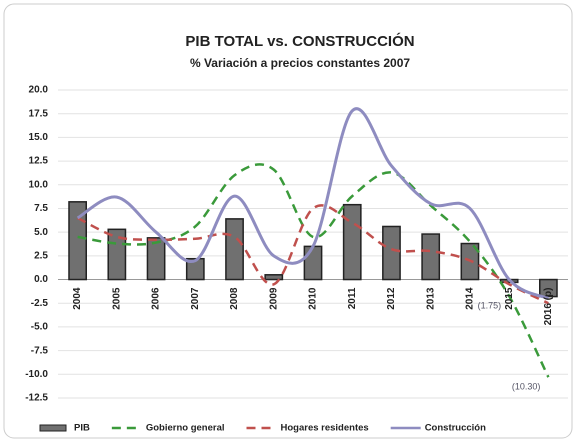 This screenshot has width=578, height=442. What do you see at coordinates (116, 298) in the screenshot?
I see `x-tick-label: 2005` at bounding box center [116, 298].